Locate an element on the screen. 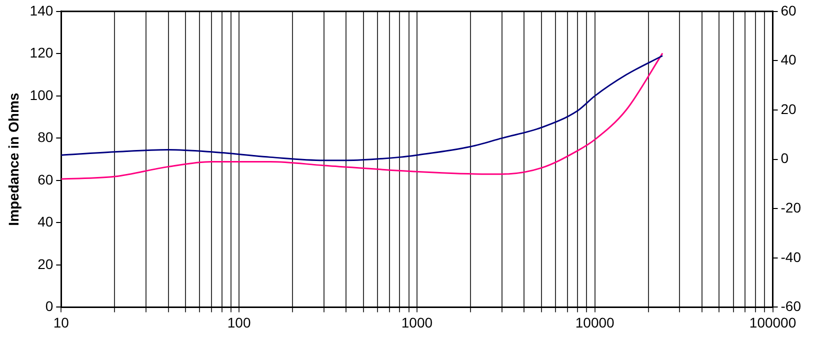 The image size is (814, 337). y2-tick-label: 0 is located at coordinates (784, 158).